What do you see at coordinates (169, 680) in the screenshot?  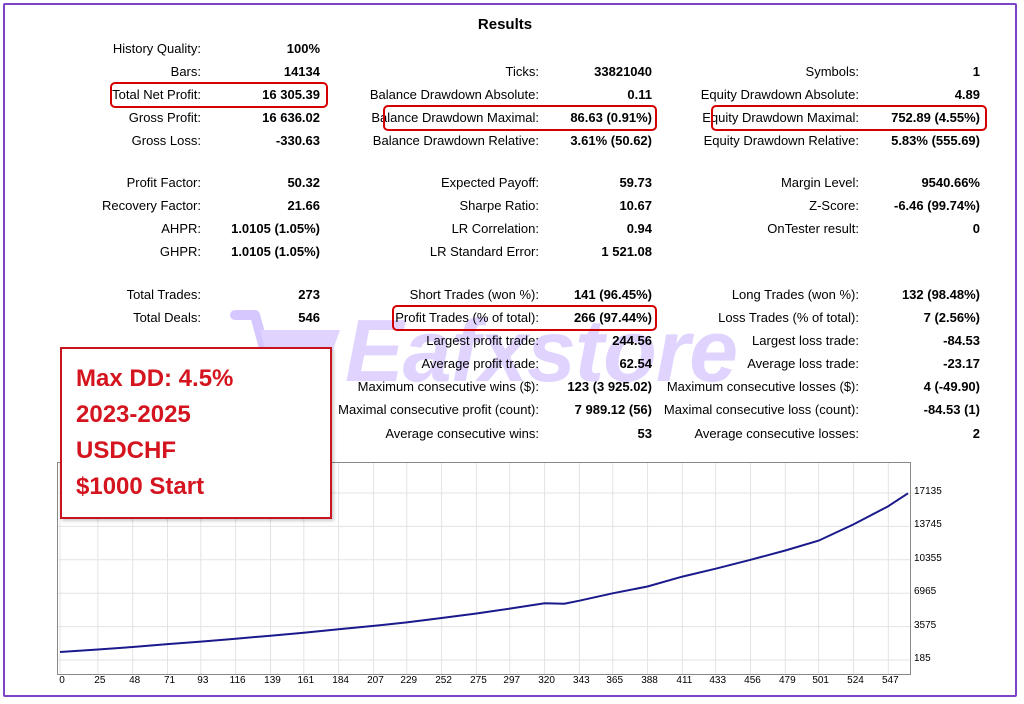 I see `x-tick-label: 71` at bounding box center [169, 680].